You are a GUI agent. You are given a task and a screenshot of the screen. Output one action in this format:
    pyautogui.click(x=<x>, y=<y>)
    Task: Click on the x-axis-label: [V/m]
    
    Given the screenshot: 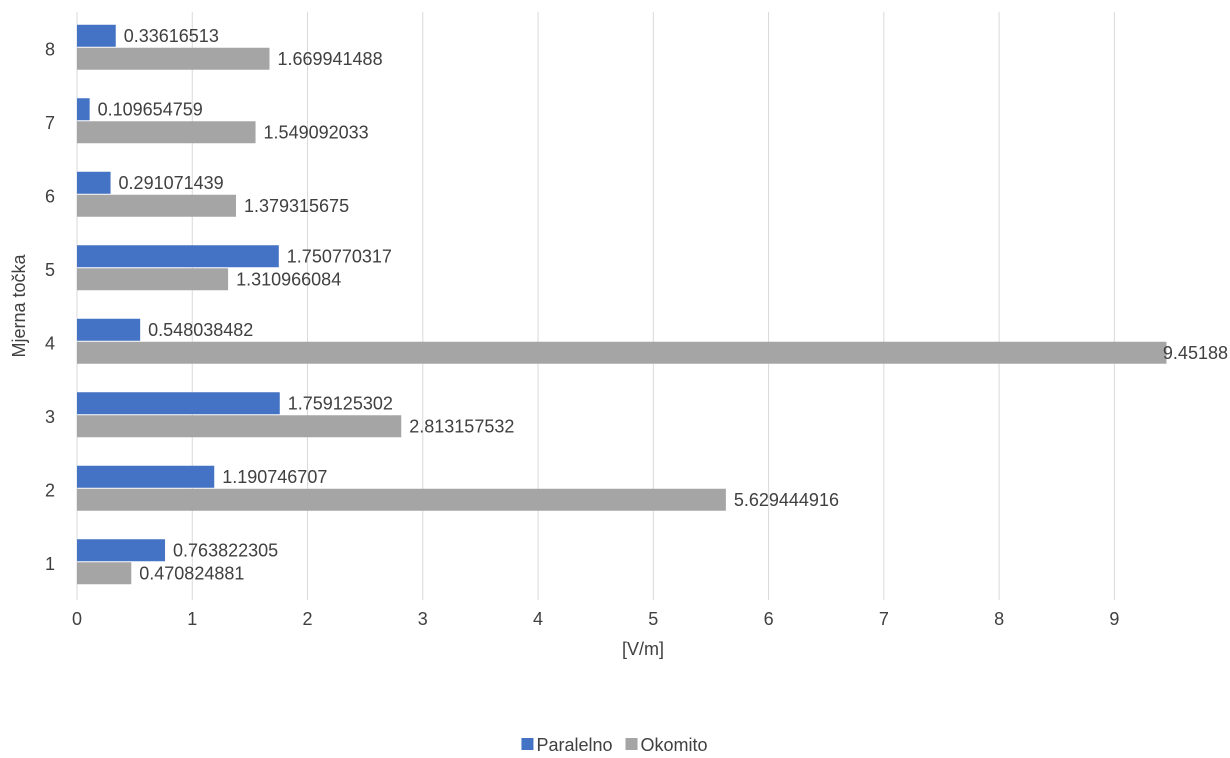 What is the action you would take?
    pyautogui.click(x=643, y=649)
    